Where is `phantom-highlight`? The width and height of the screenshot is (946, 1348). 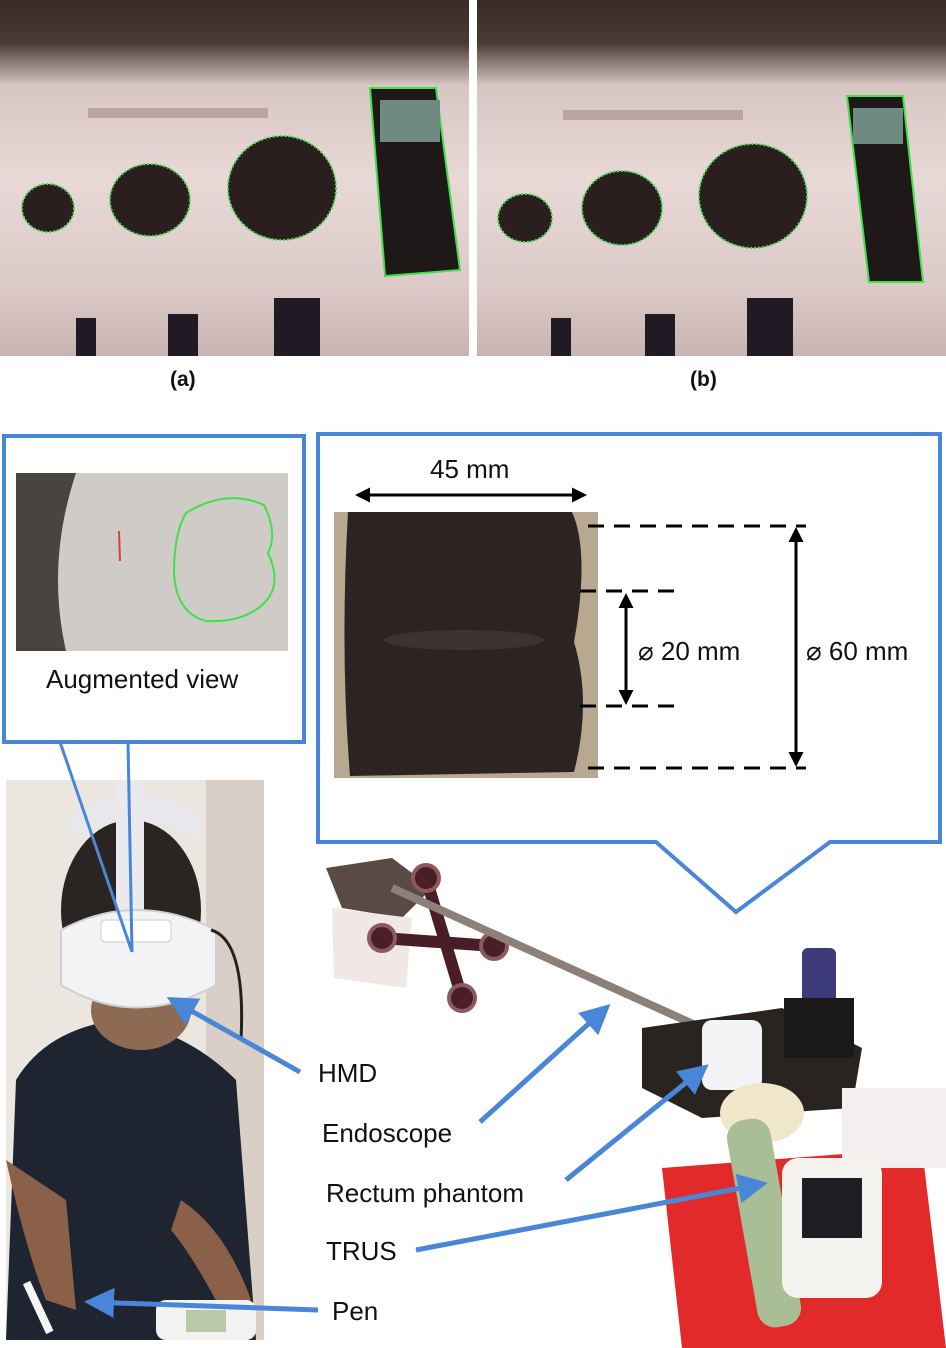
phantom-highlight is located at coordinates (464, 640).